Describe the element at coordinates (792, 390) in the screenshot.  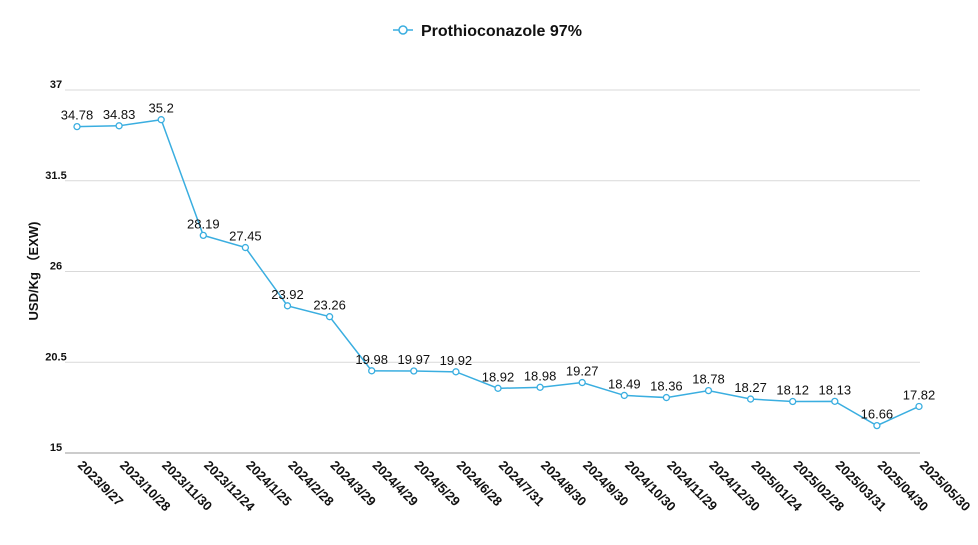
I see `data-label: 18.12` at that location.